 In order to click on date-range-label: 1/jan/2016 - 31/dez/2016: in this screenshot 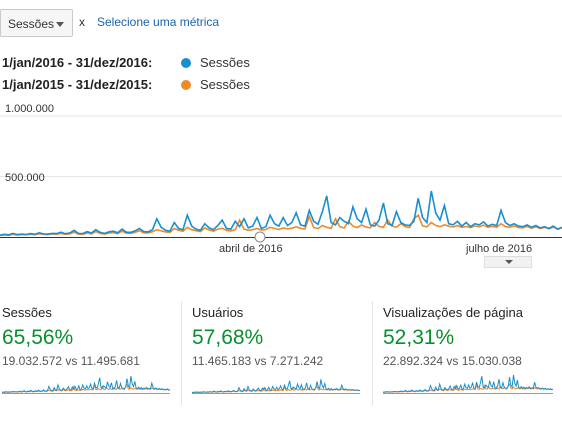, I will do `click(77, 62)`.